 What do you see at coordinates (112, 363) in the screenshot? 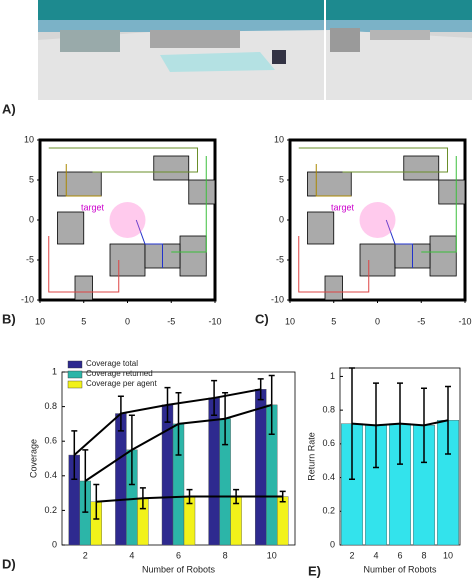
I see `legend-label: Coverage total` at bounding box center [112, 363].